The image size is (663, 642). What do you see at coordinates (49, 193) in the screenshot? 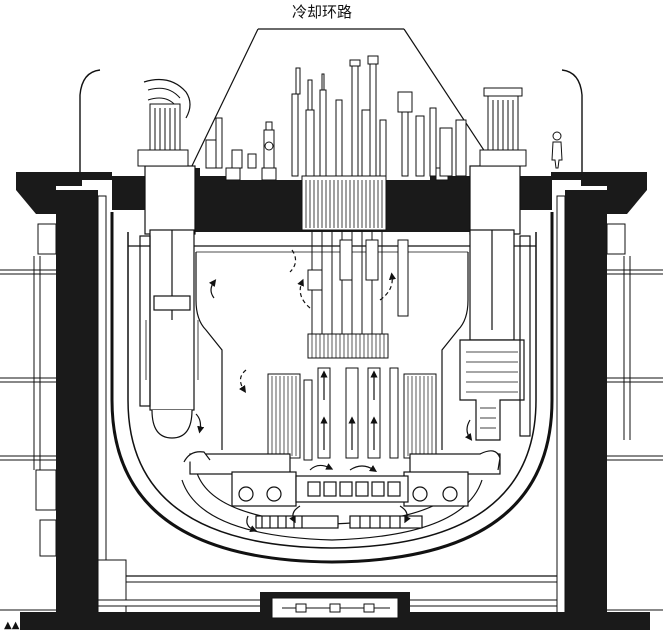
I see `left-floor-slab` at bounding box center [49, 193].